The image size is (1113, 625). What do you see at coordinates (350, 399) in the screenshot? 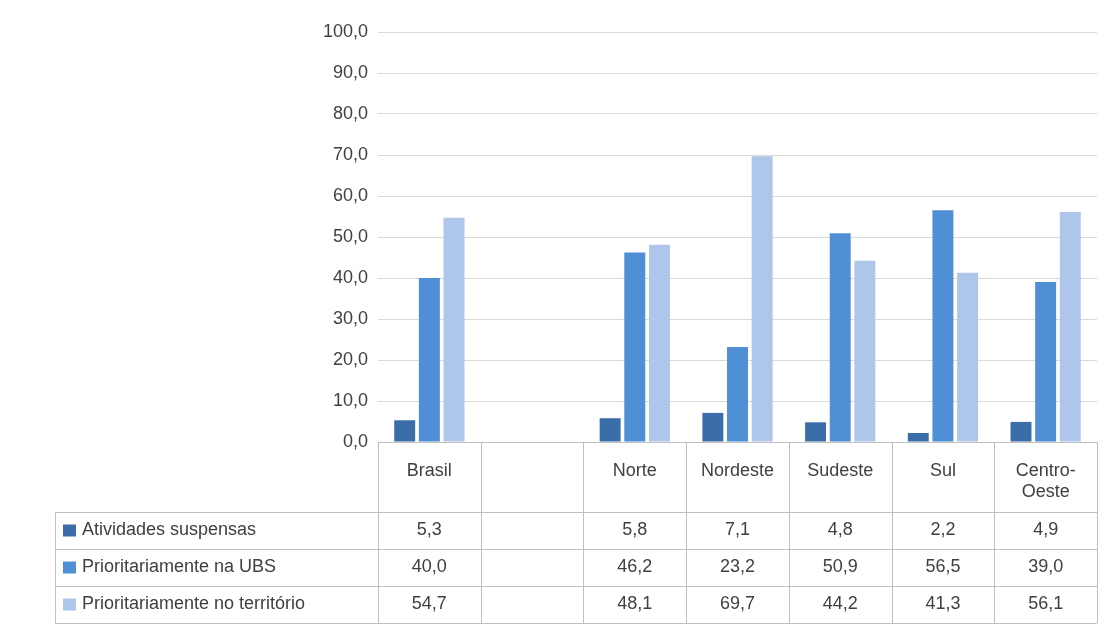
I see `y-tick-label: 10,0` at bounding box center [350, 399].